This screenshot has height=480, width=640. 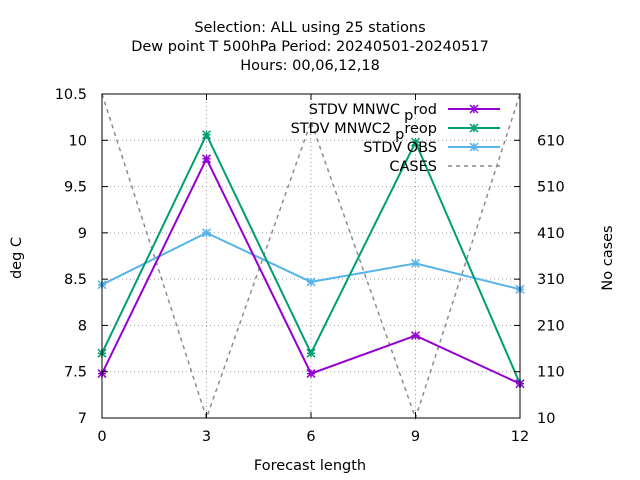 I want to click on x-axis-label: Forecast length, so click(x=310, y=466).